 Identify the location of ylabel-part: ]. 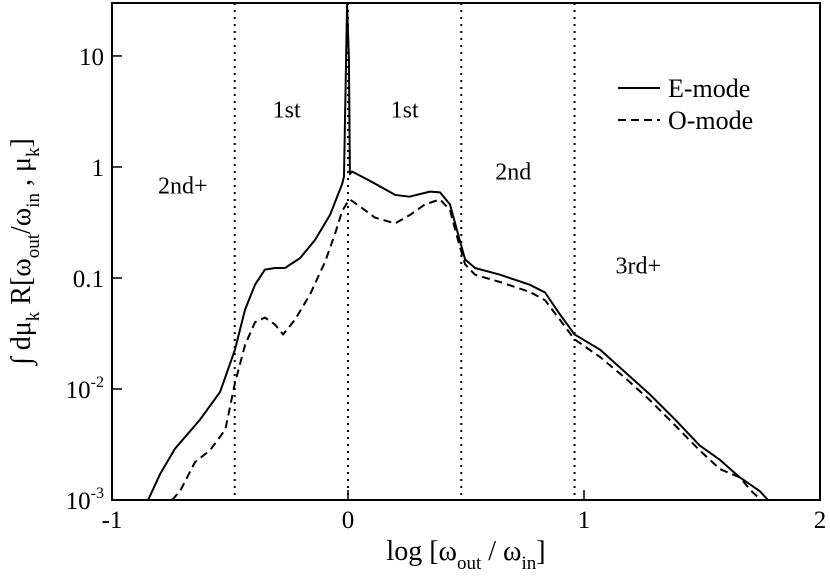
(21, 142).